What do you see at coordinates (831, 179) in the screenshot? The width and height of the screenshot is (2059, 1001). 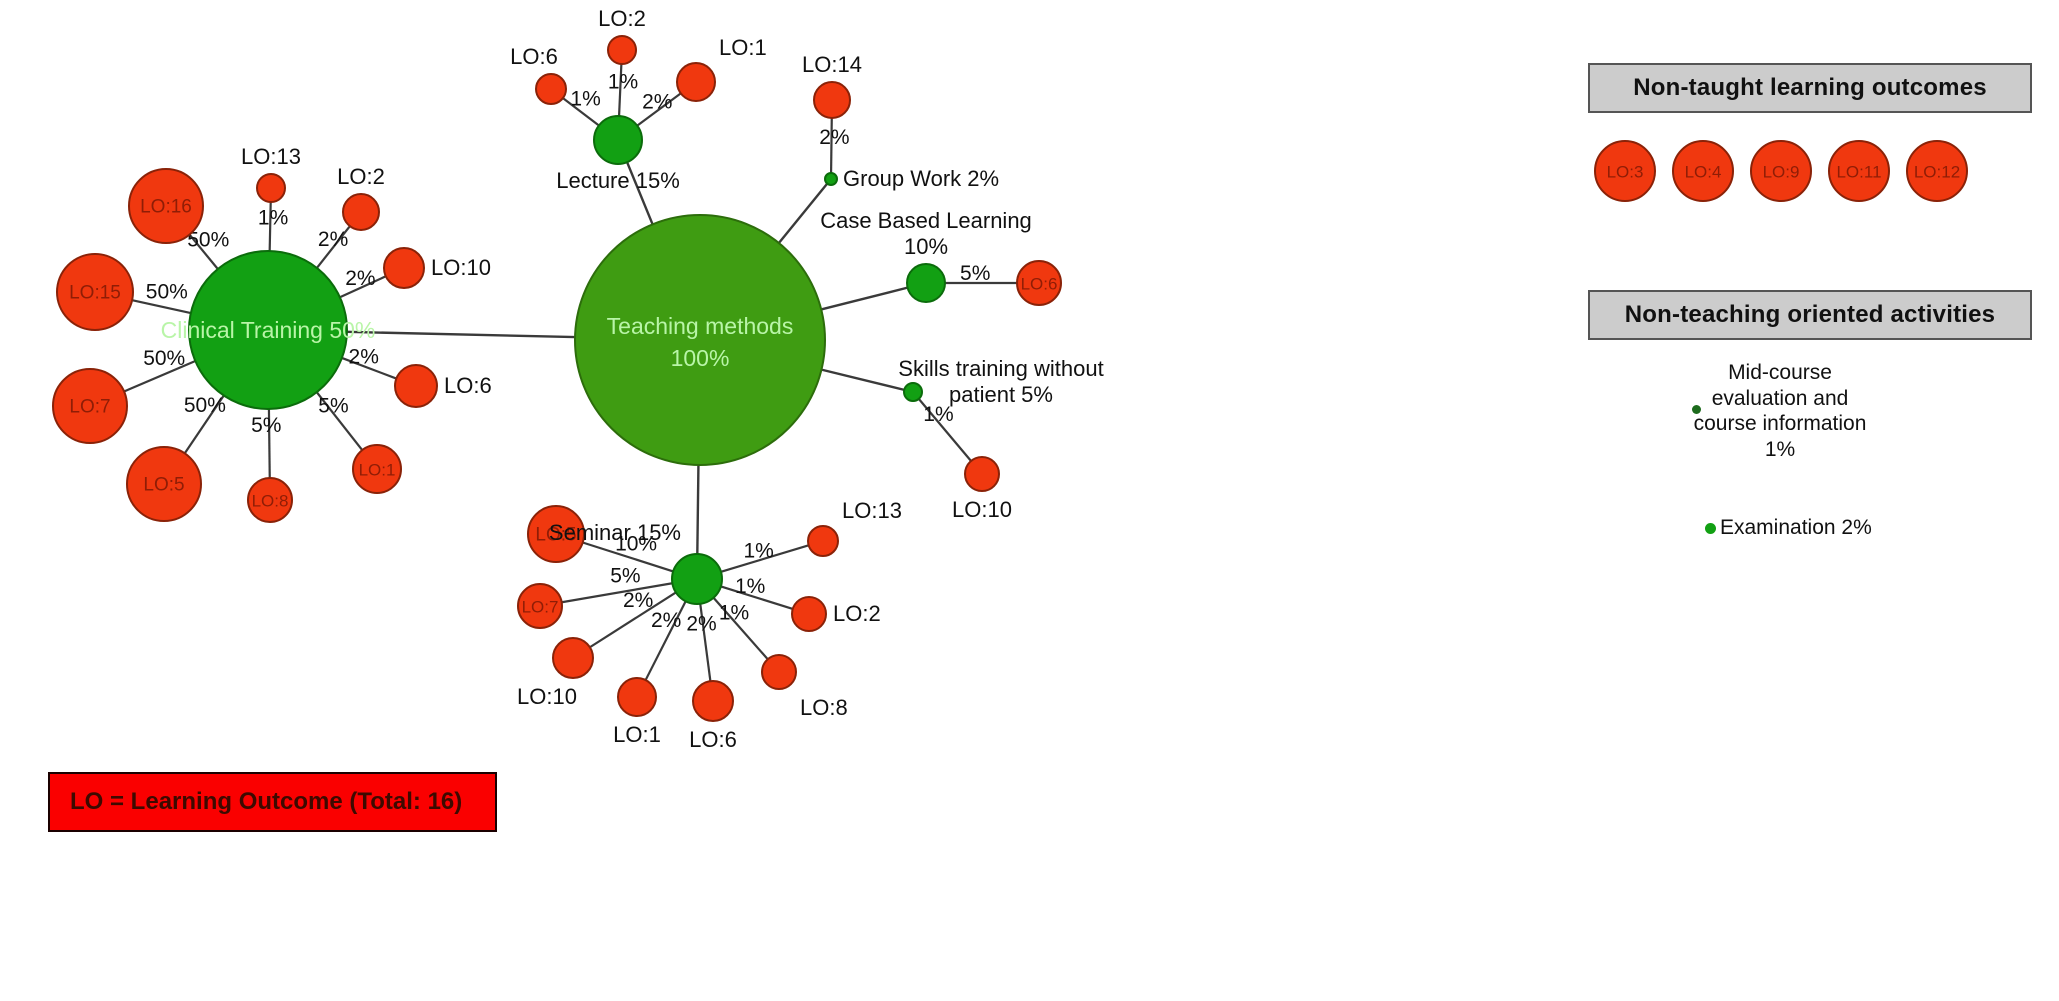 I see `node-group-work` at bounding box center [831, 179].